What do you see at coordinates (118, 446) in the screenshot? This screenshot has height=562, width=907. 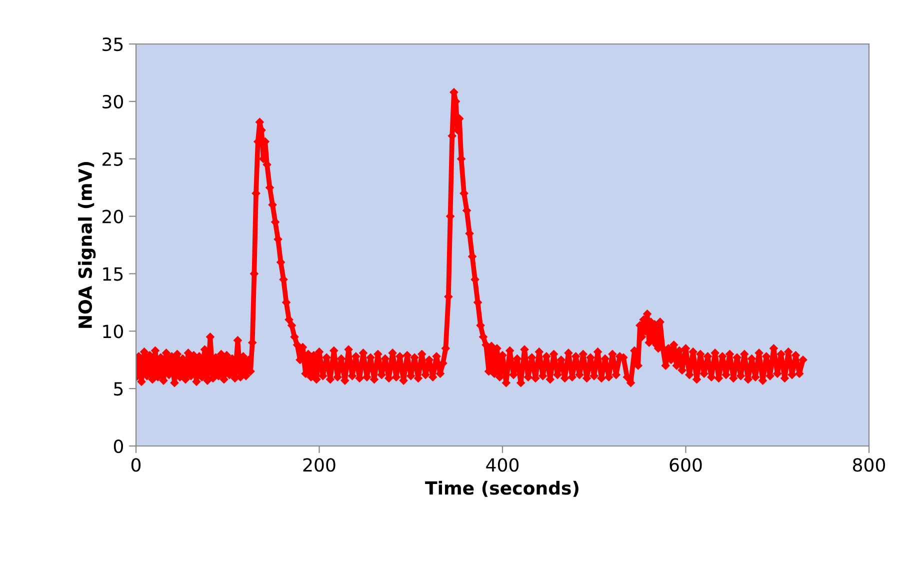 I see `y-tick-label: 0` at bounding box center [118, 446].